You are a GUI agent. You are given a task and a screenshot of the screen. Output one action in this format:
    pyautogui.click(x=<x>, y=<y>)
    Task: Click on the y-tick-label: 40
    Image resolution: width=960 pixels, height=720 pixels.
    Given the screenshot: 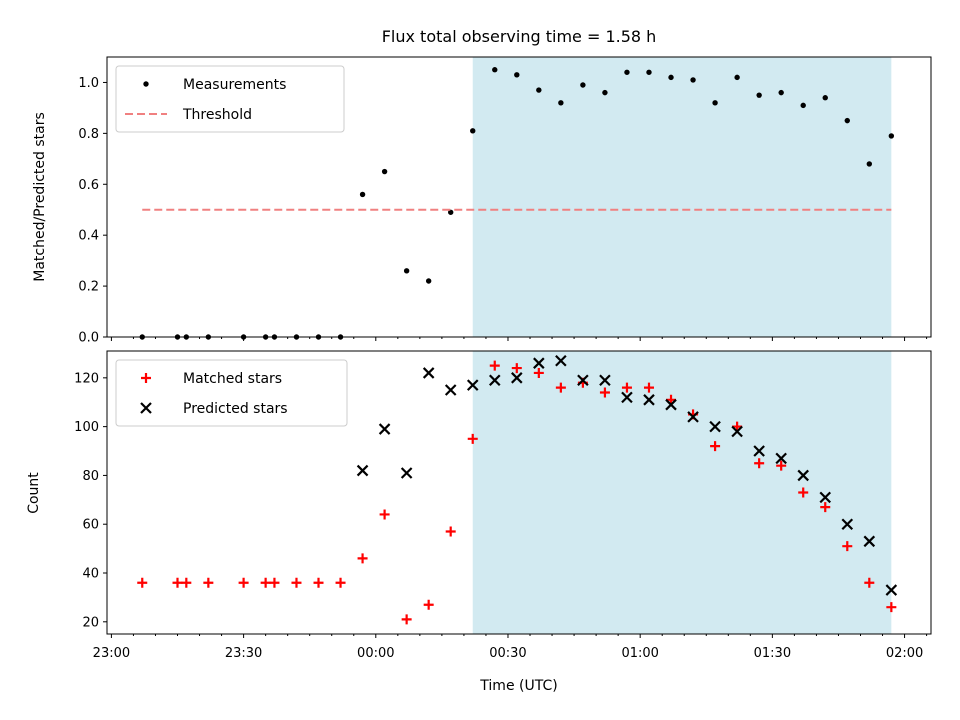 What is the action you would take?
    pyautogui.click(x=90, y=574)
    